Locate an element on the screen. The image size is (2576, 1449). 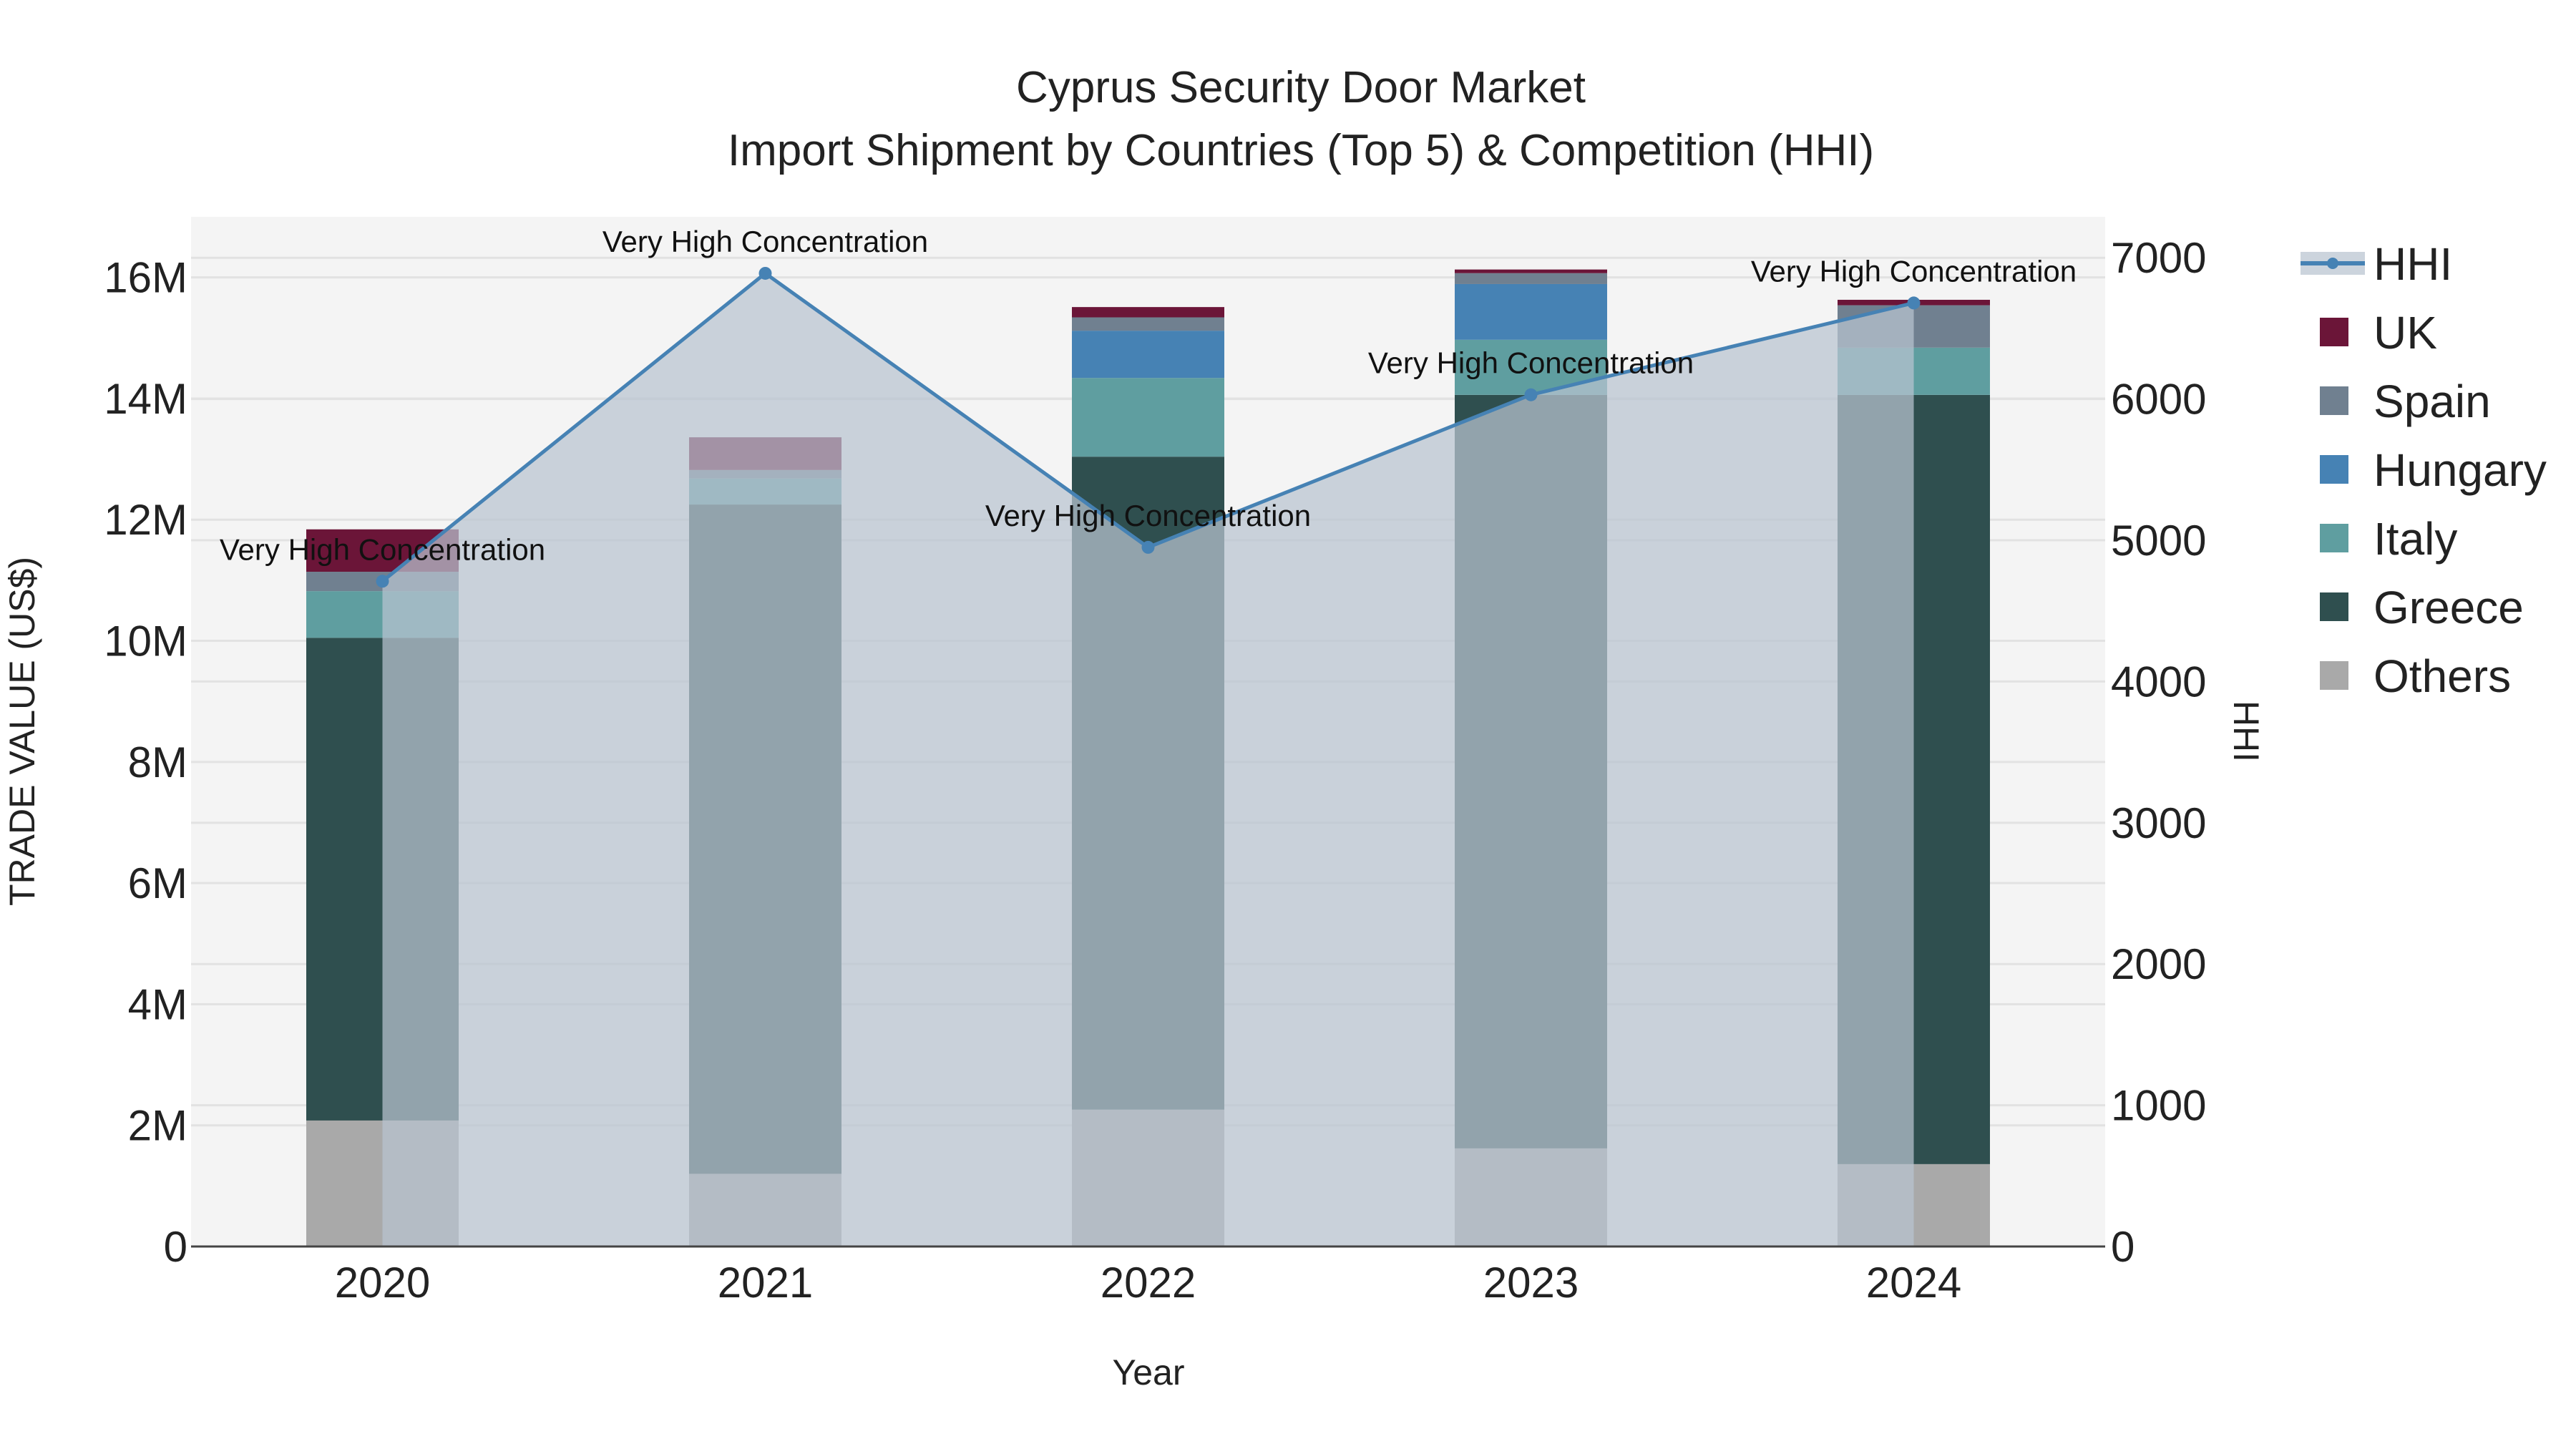
y2-tick-label: 6000 is located at coordinates (2158, 400).